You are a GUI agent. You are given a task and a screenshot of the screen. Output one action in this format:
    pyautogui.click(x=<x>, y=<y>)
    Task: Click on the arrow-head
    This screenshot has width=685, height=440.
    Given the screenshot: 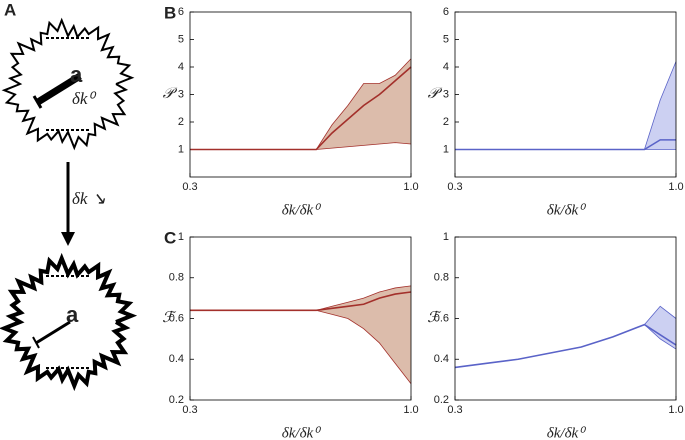 What is the action you would take?
    pyautogui.click(x=68, y=239)
    